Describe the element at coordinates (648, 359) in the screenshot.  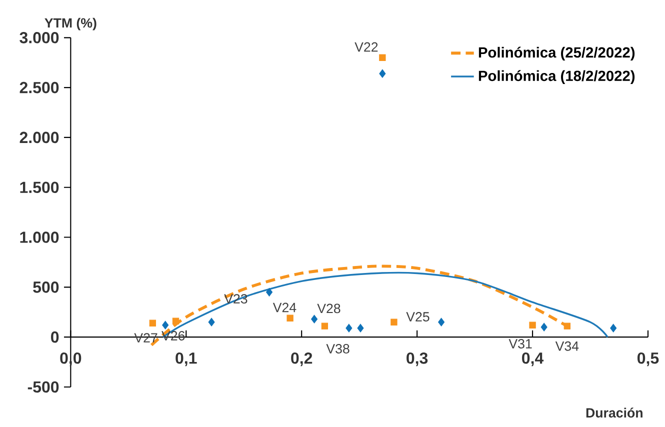
I see `x-tick-label: 0,5` at that location.